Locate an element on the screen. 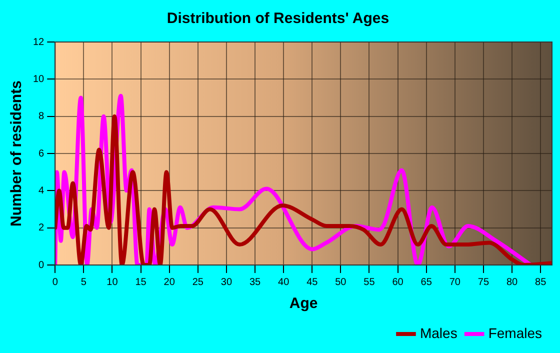 The width and height of the screenshot is (560, 353). y-tick-label: 12 is located at coordinates (39, 42).